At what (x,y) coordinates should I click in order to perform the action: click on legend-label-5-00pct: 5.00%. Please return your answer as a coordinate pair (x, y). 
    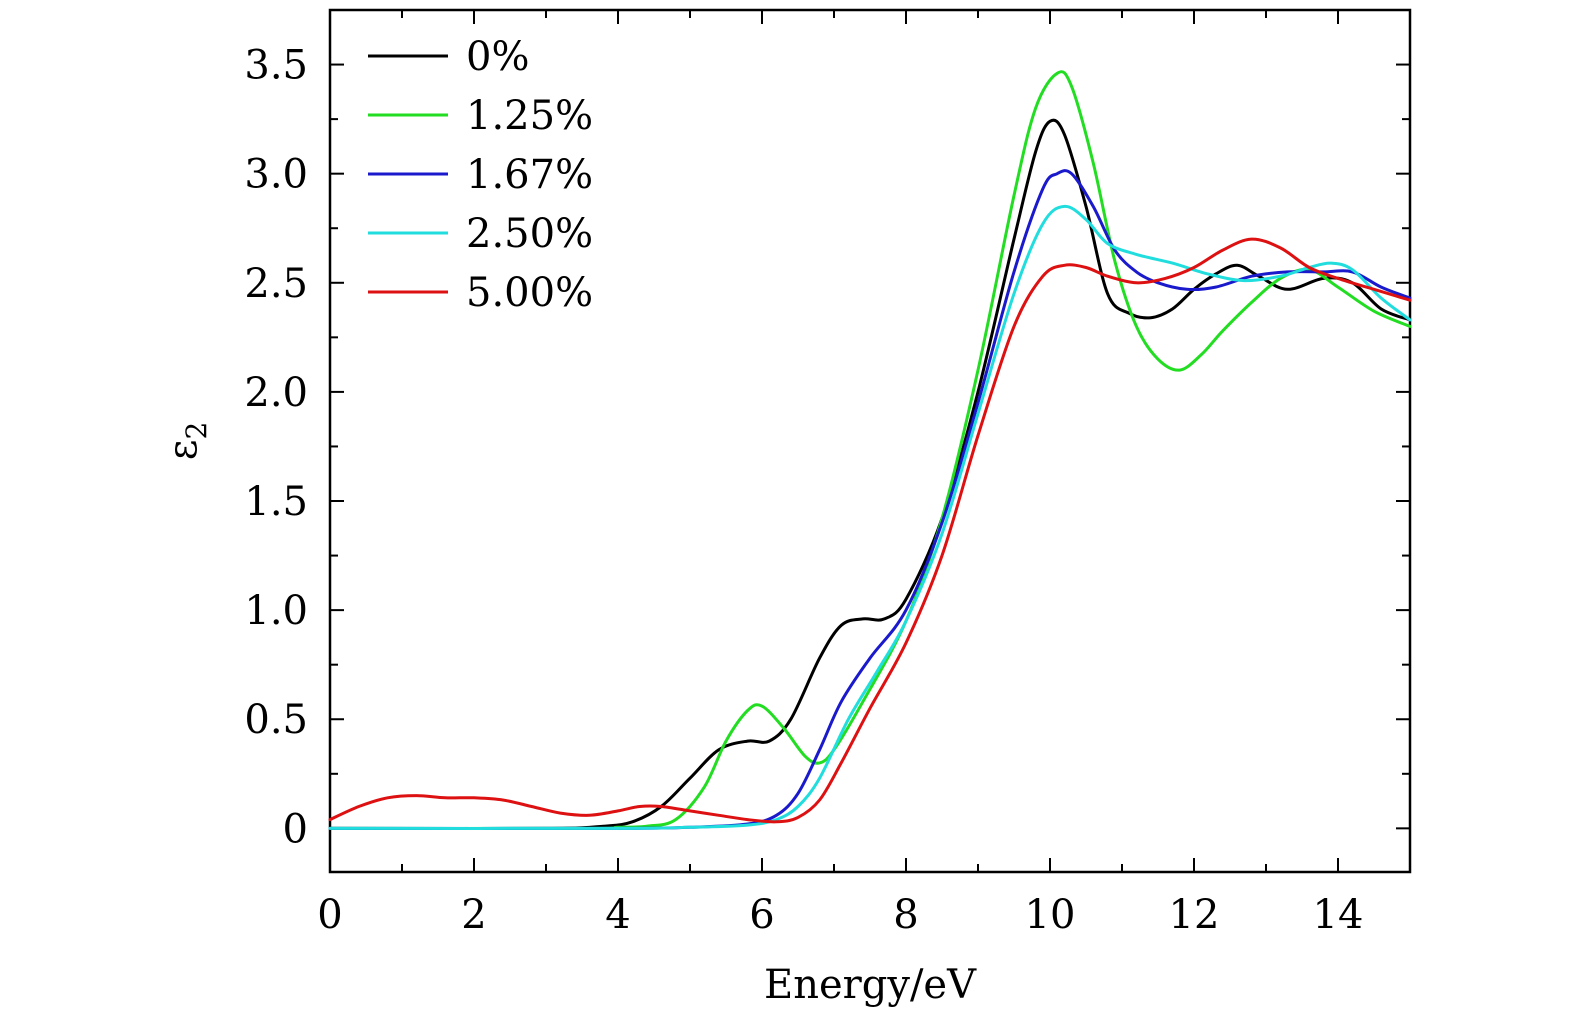
    Looking at the image, I should click on (529, 293).